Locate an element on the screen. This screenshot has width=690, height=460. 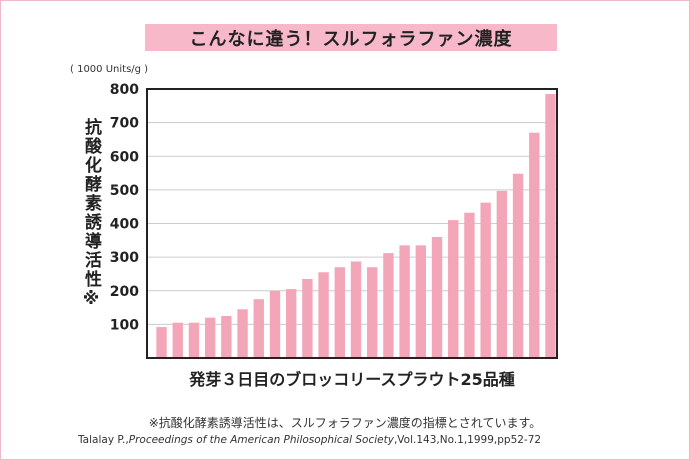
chart-title: こんなに違う！スルフォラファン濃度 is located at coordinates (351, 37).